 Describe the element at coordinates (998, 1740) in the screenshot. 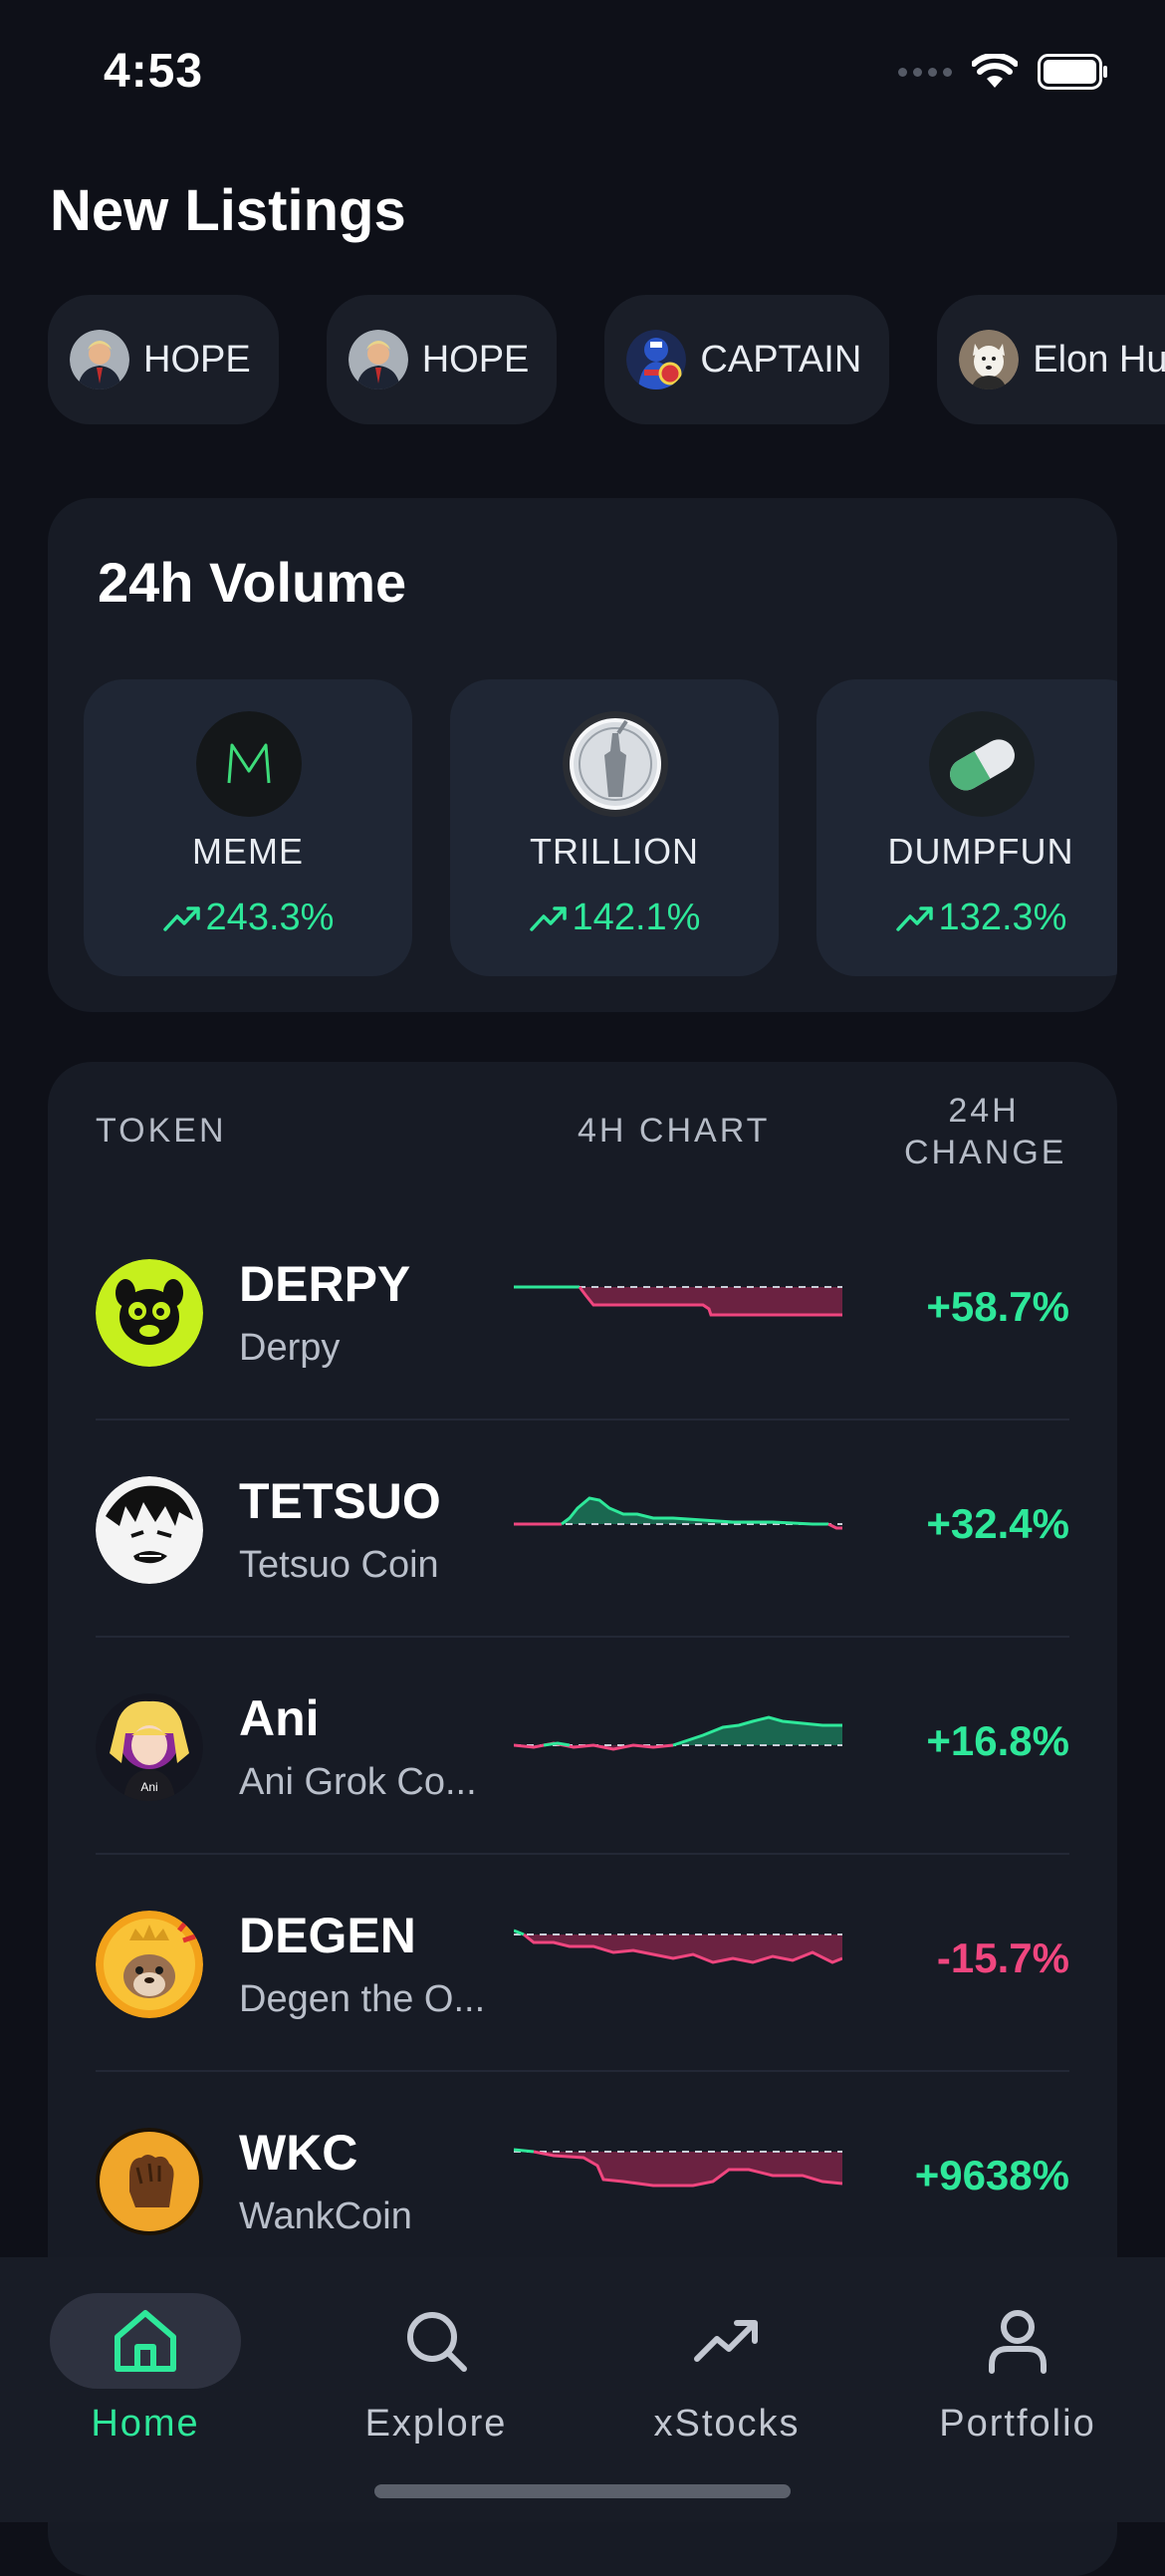

I see `token-change: +16.8%` at that location.